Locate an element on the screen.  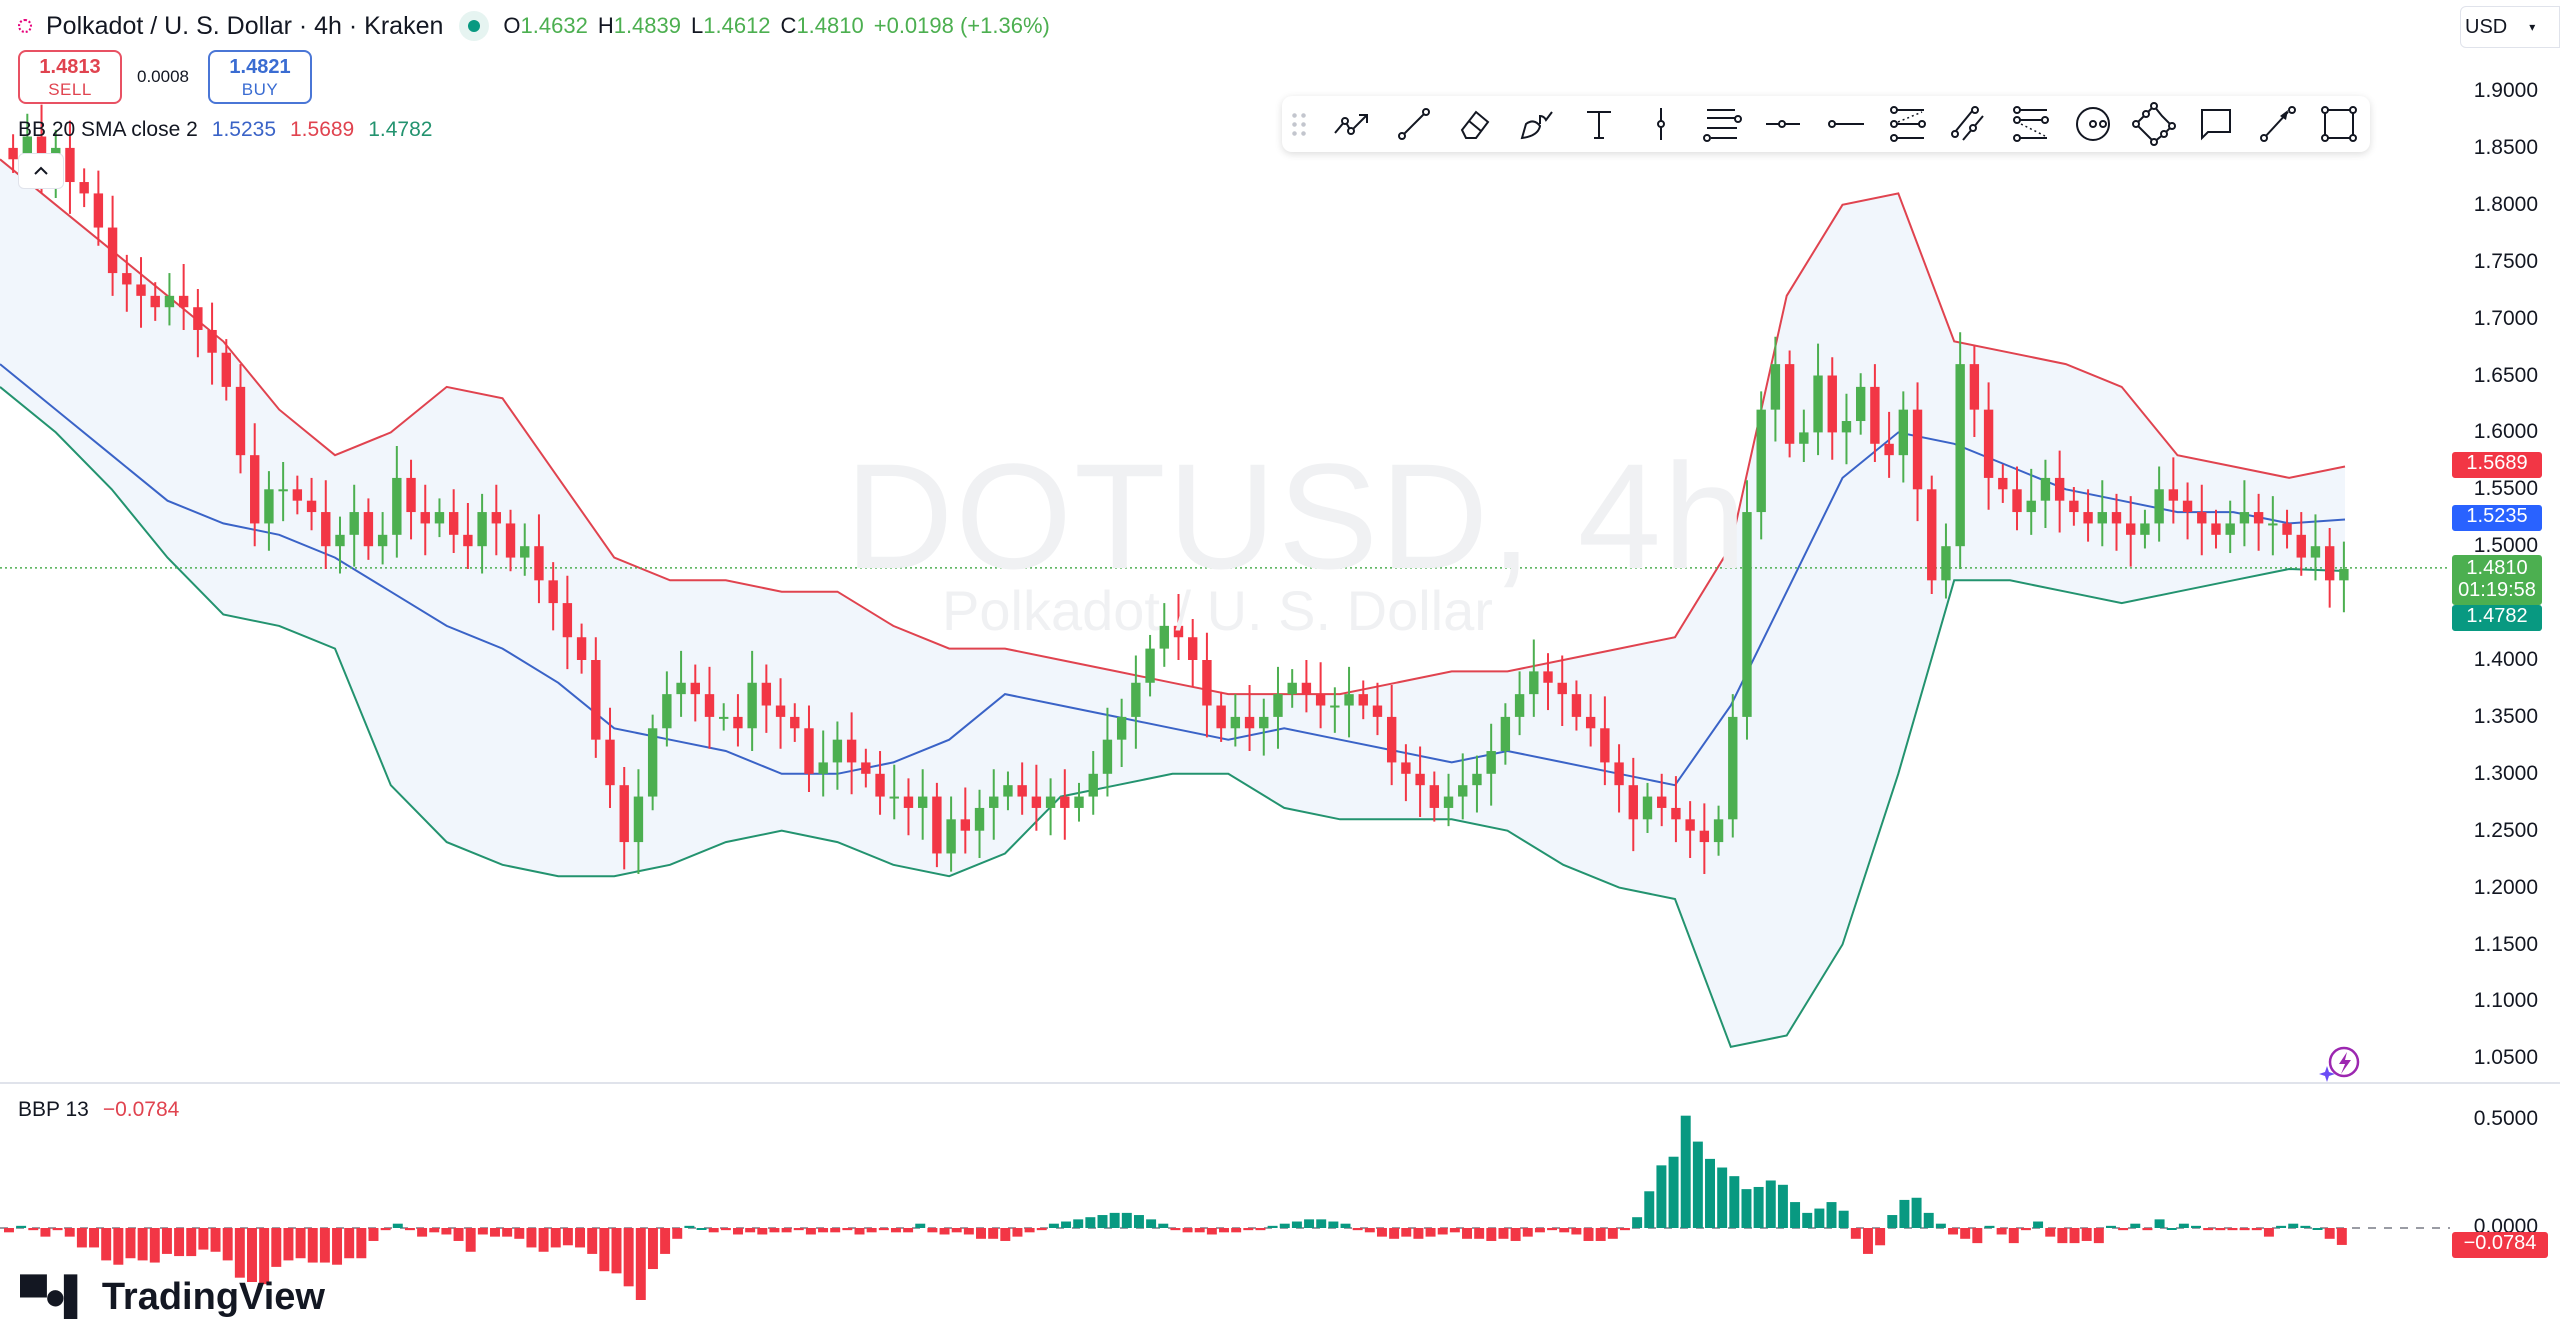
fib-retracement-tool is located at coordinates (1908, 124).